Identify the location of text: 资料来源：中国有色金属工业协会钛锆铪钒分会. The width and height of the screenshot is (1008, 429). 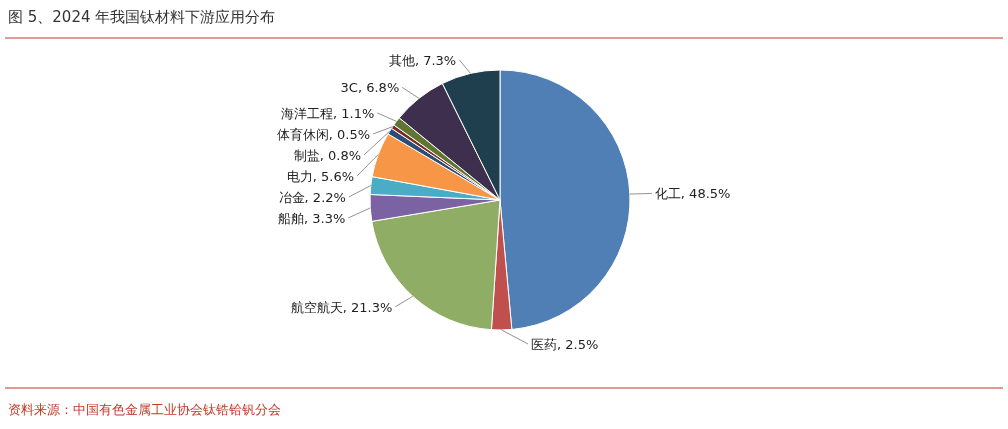
(144, 409).